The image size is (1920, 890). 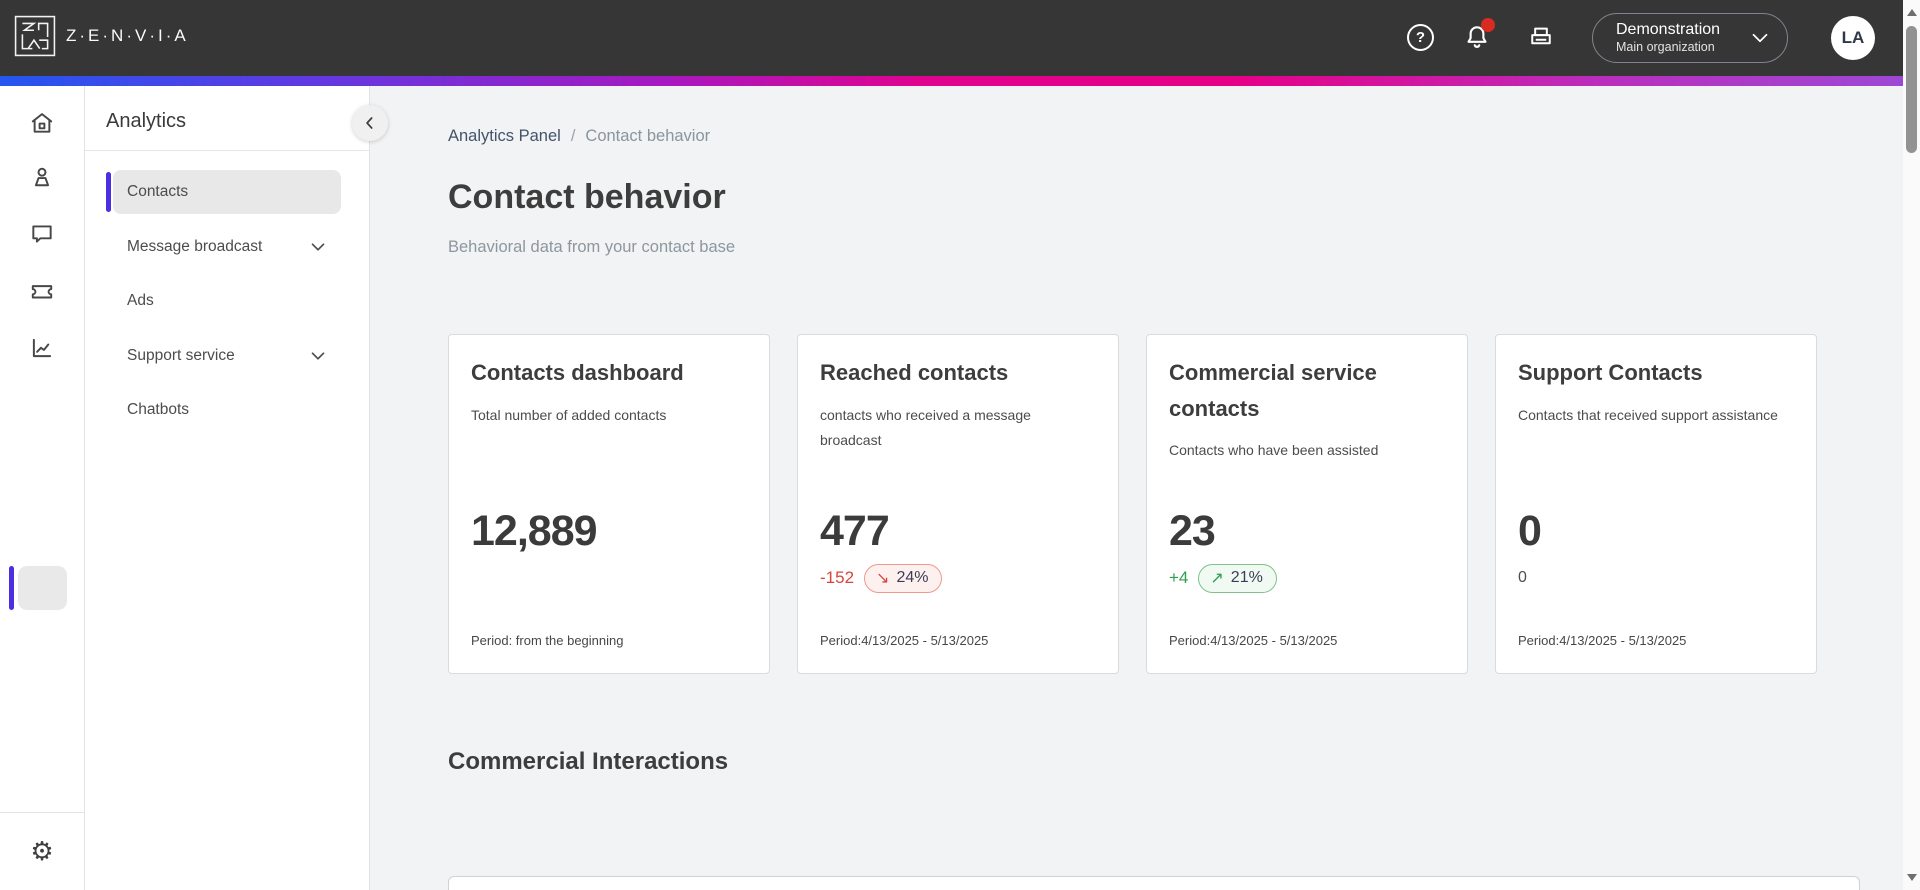 I want to click on rail-item-home, so click(x=42, y=123).